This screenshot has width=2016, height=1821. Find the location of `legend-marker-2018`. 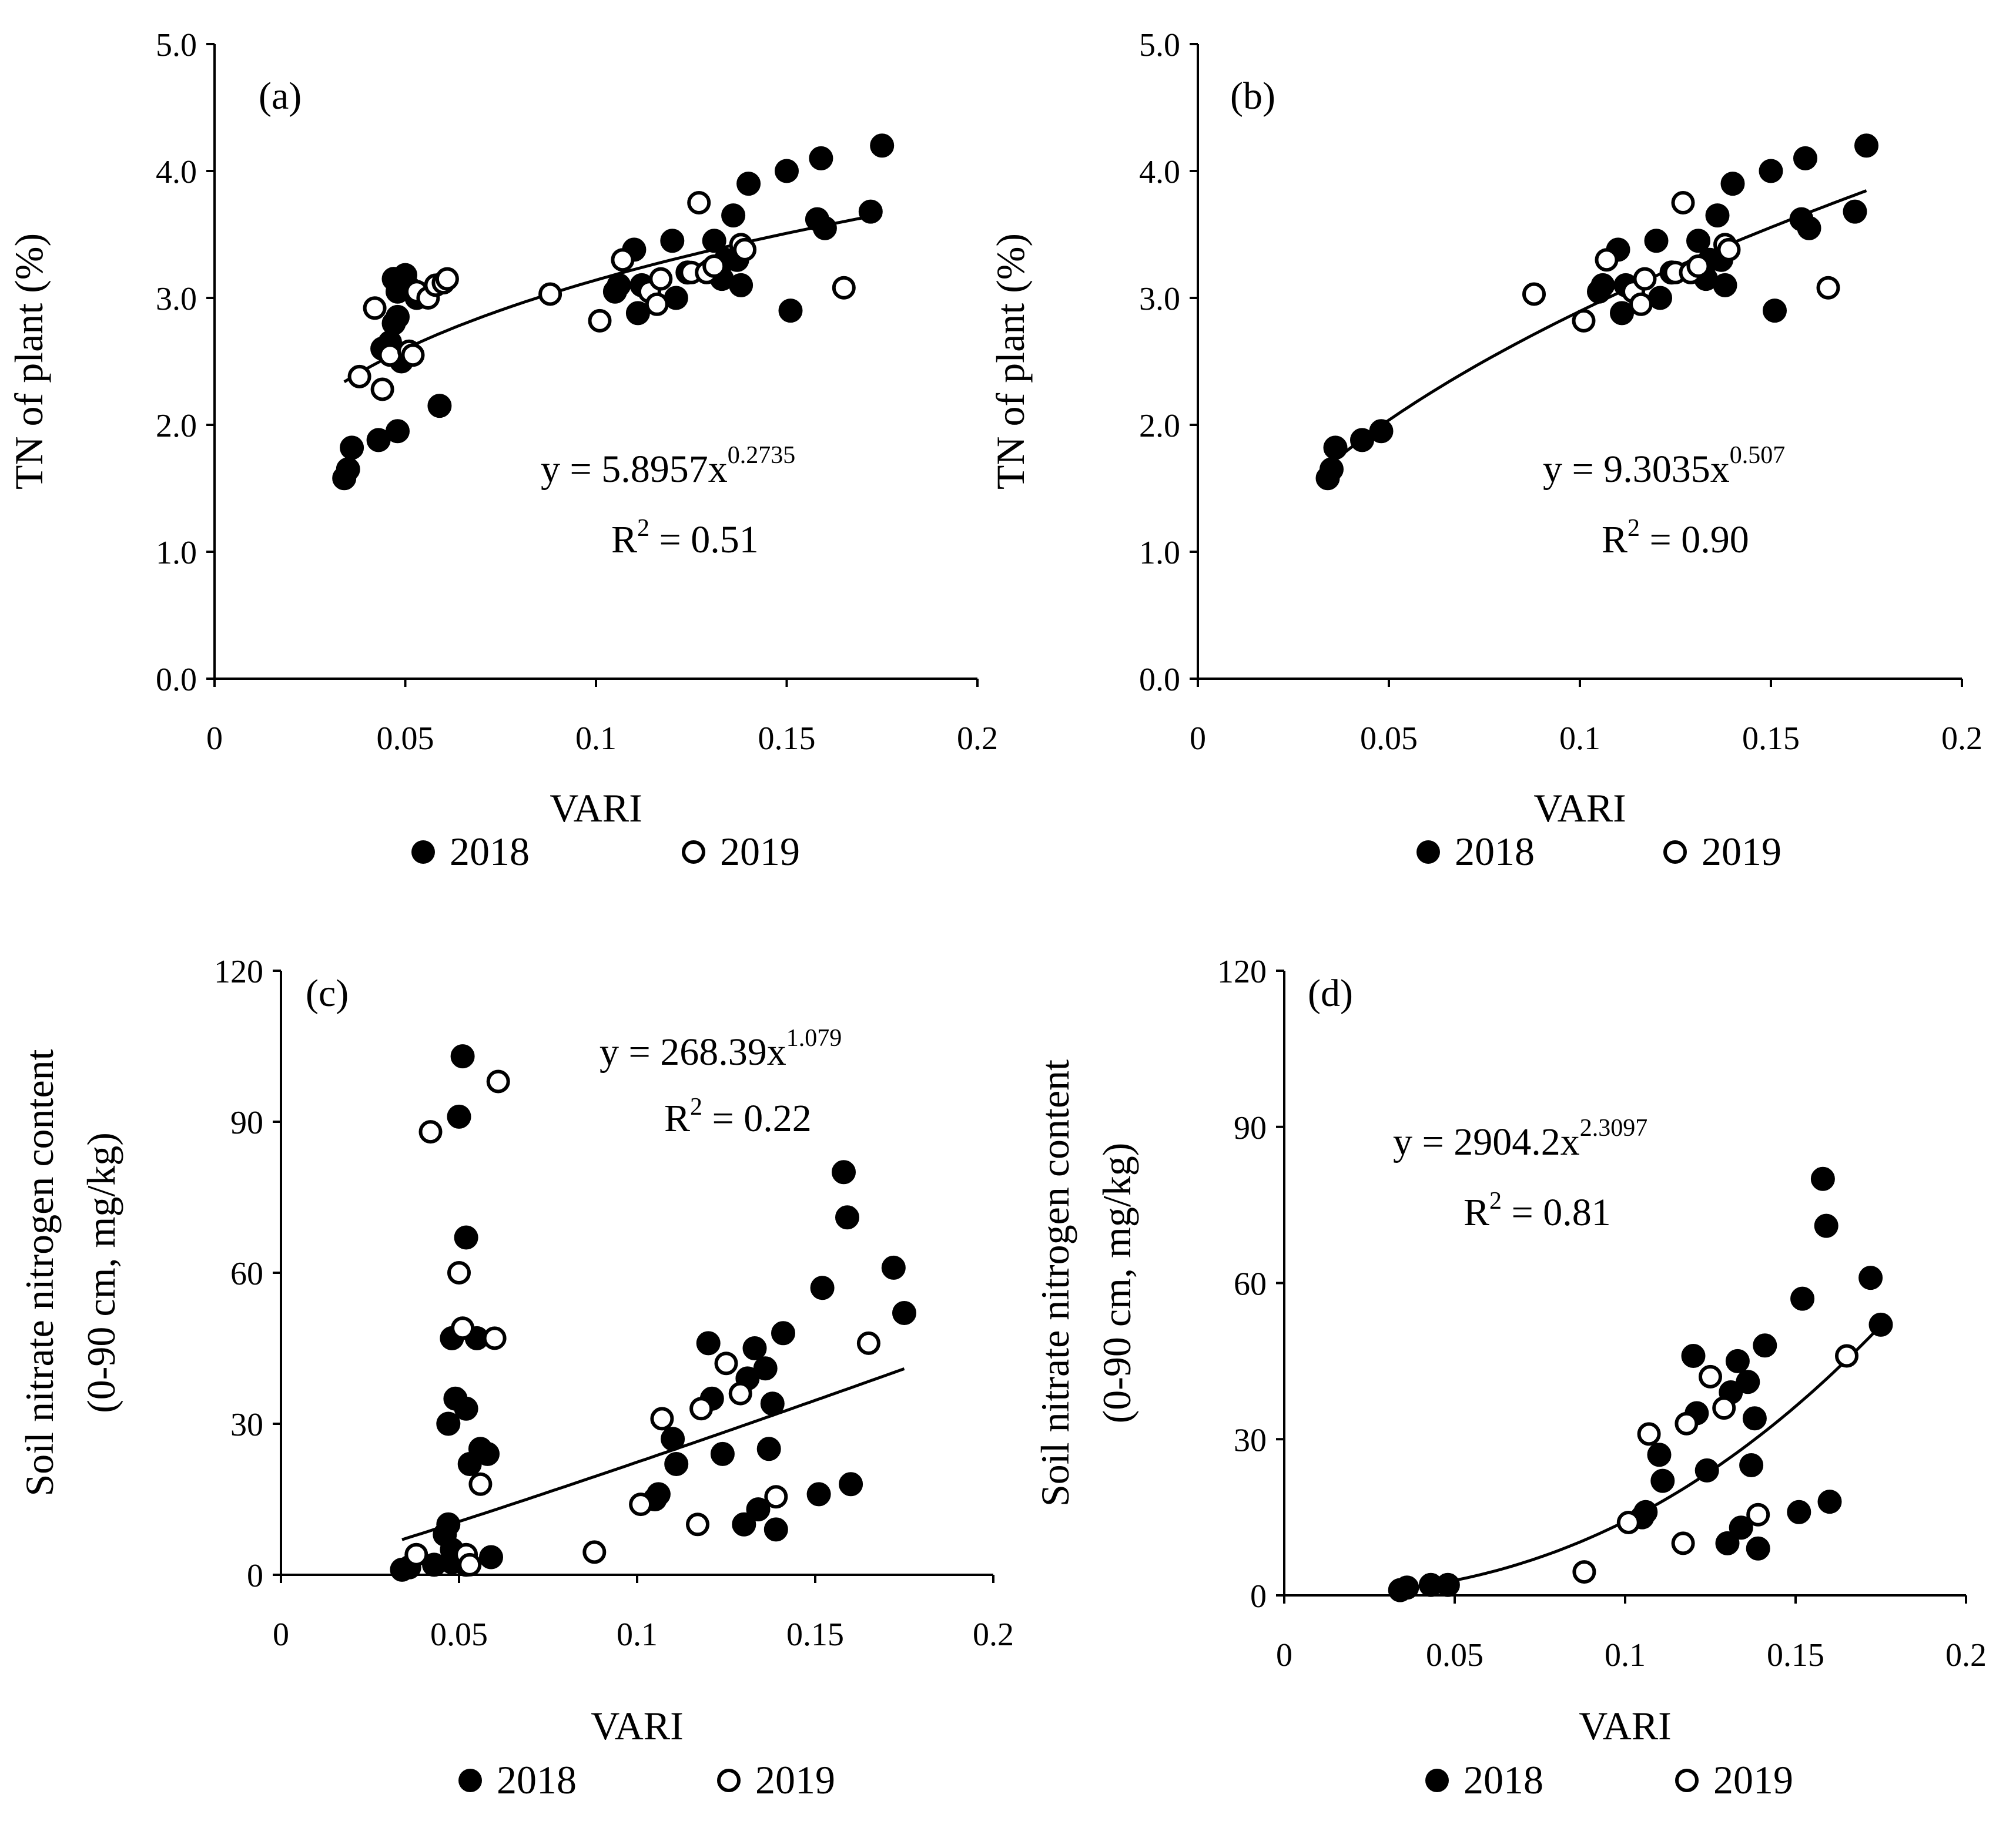

legend-marker-2018 is located at coordinates (470, 1780).